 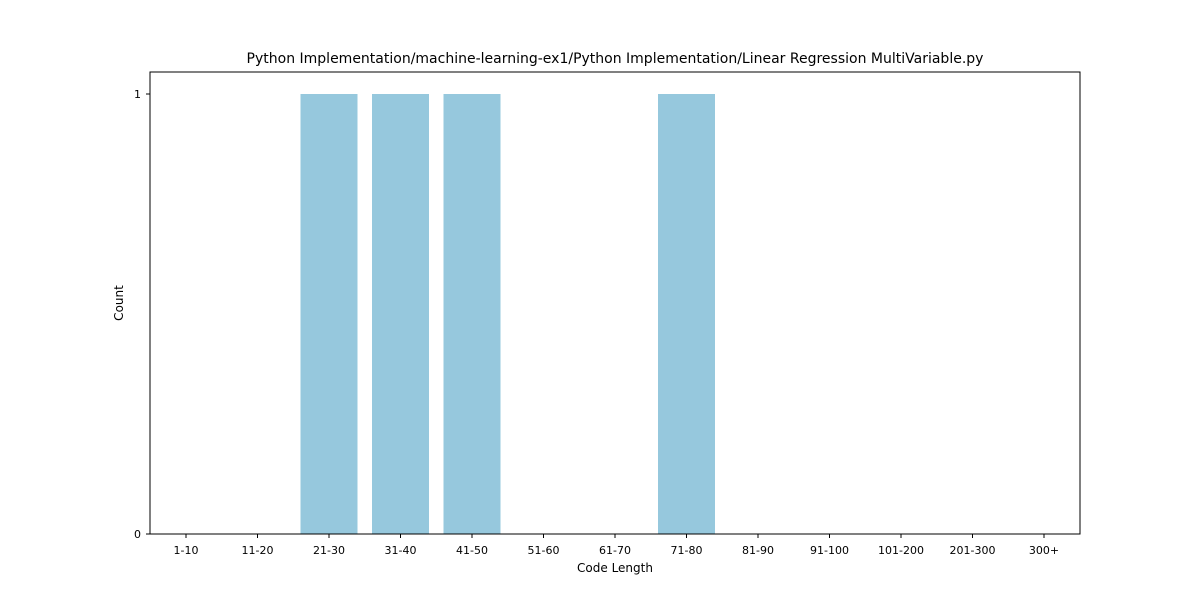 What do you see at coordinates (186, 550) in the screenshot?
I see `x-tick-label: 1-10` at bounding box center [186, 550].